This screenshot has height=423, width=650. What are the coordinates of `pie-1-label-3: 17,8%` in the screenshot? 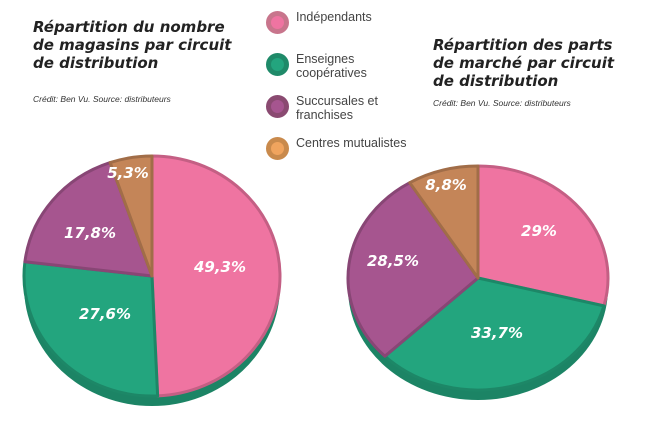 It's located at (90, 233).